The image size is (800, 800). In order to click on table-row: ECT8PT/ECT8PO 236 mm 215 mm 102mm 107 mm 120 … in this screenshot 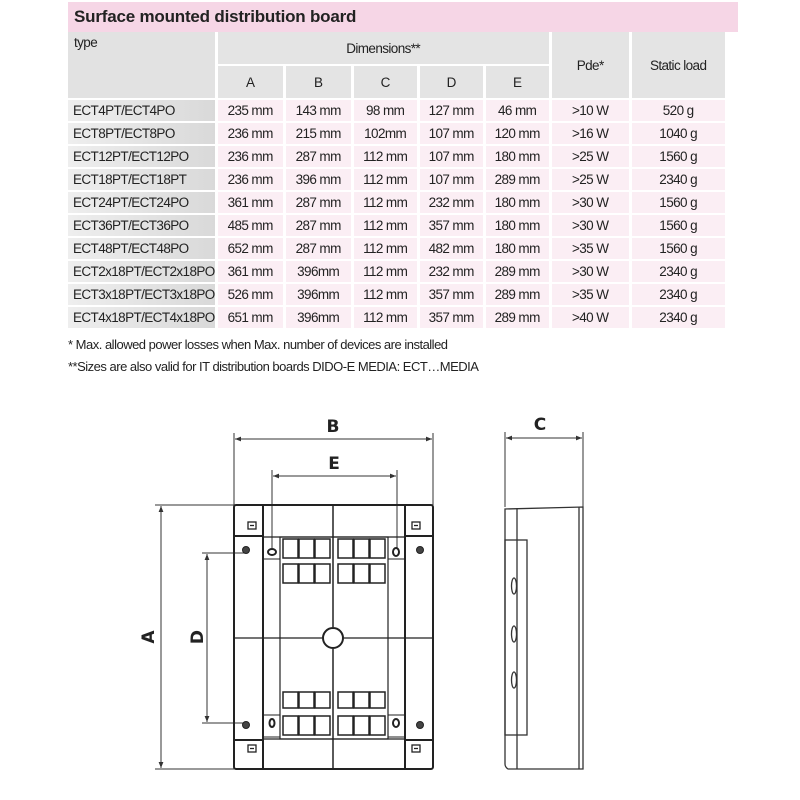, I will do `click(398, 134)`.